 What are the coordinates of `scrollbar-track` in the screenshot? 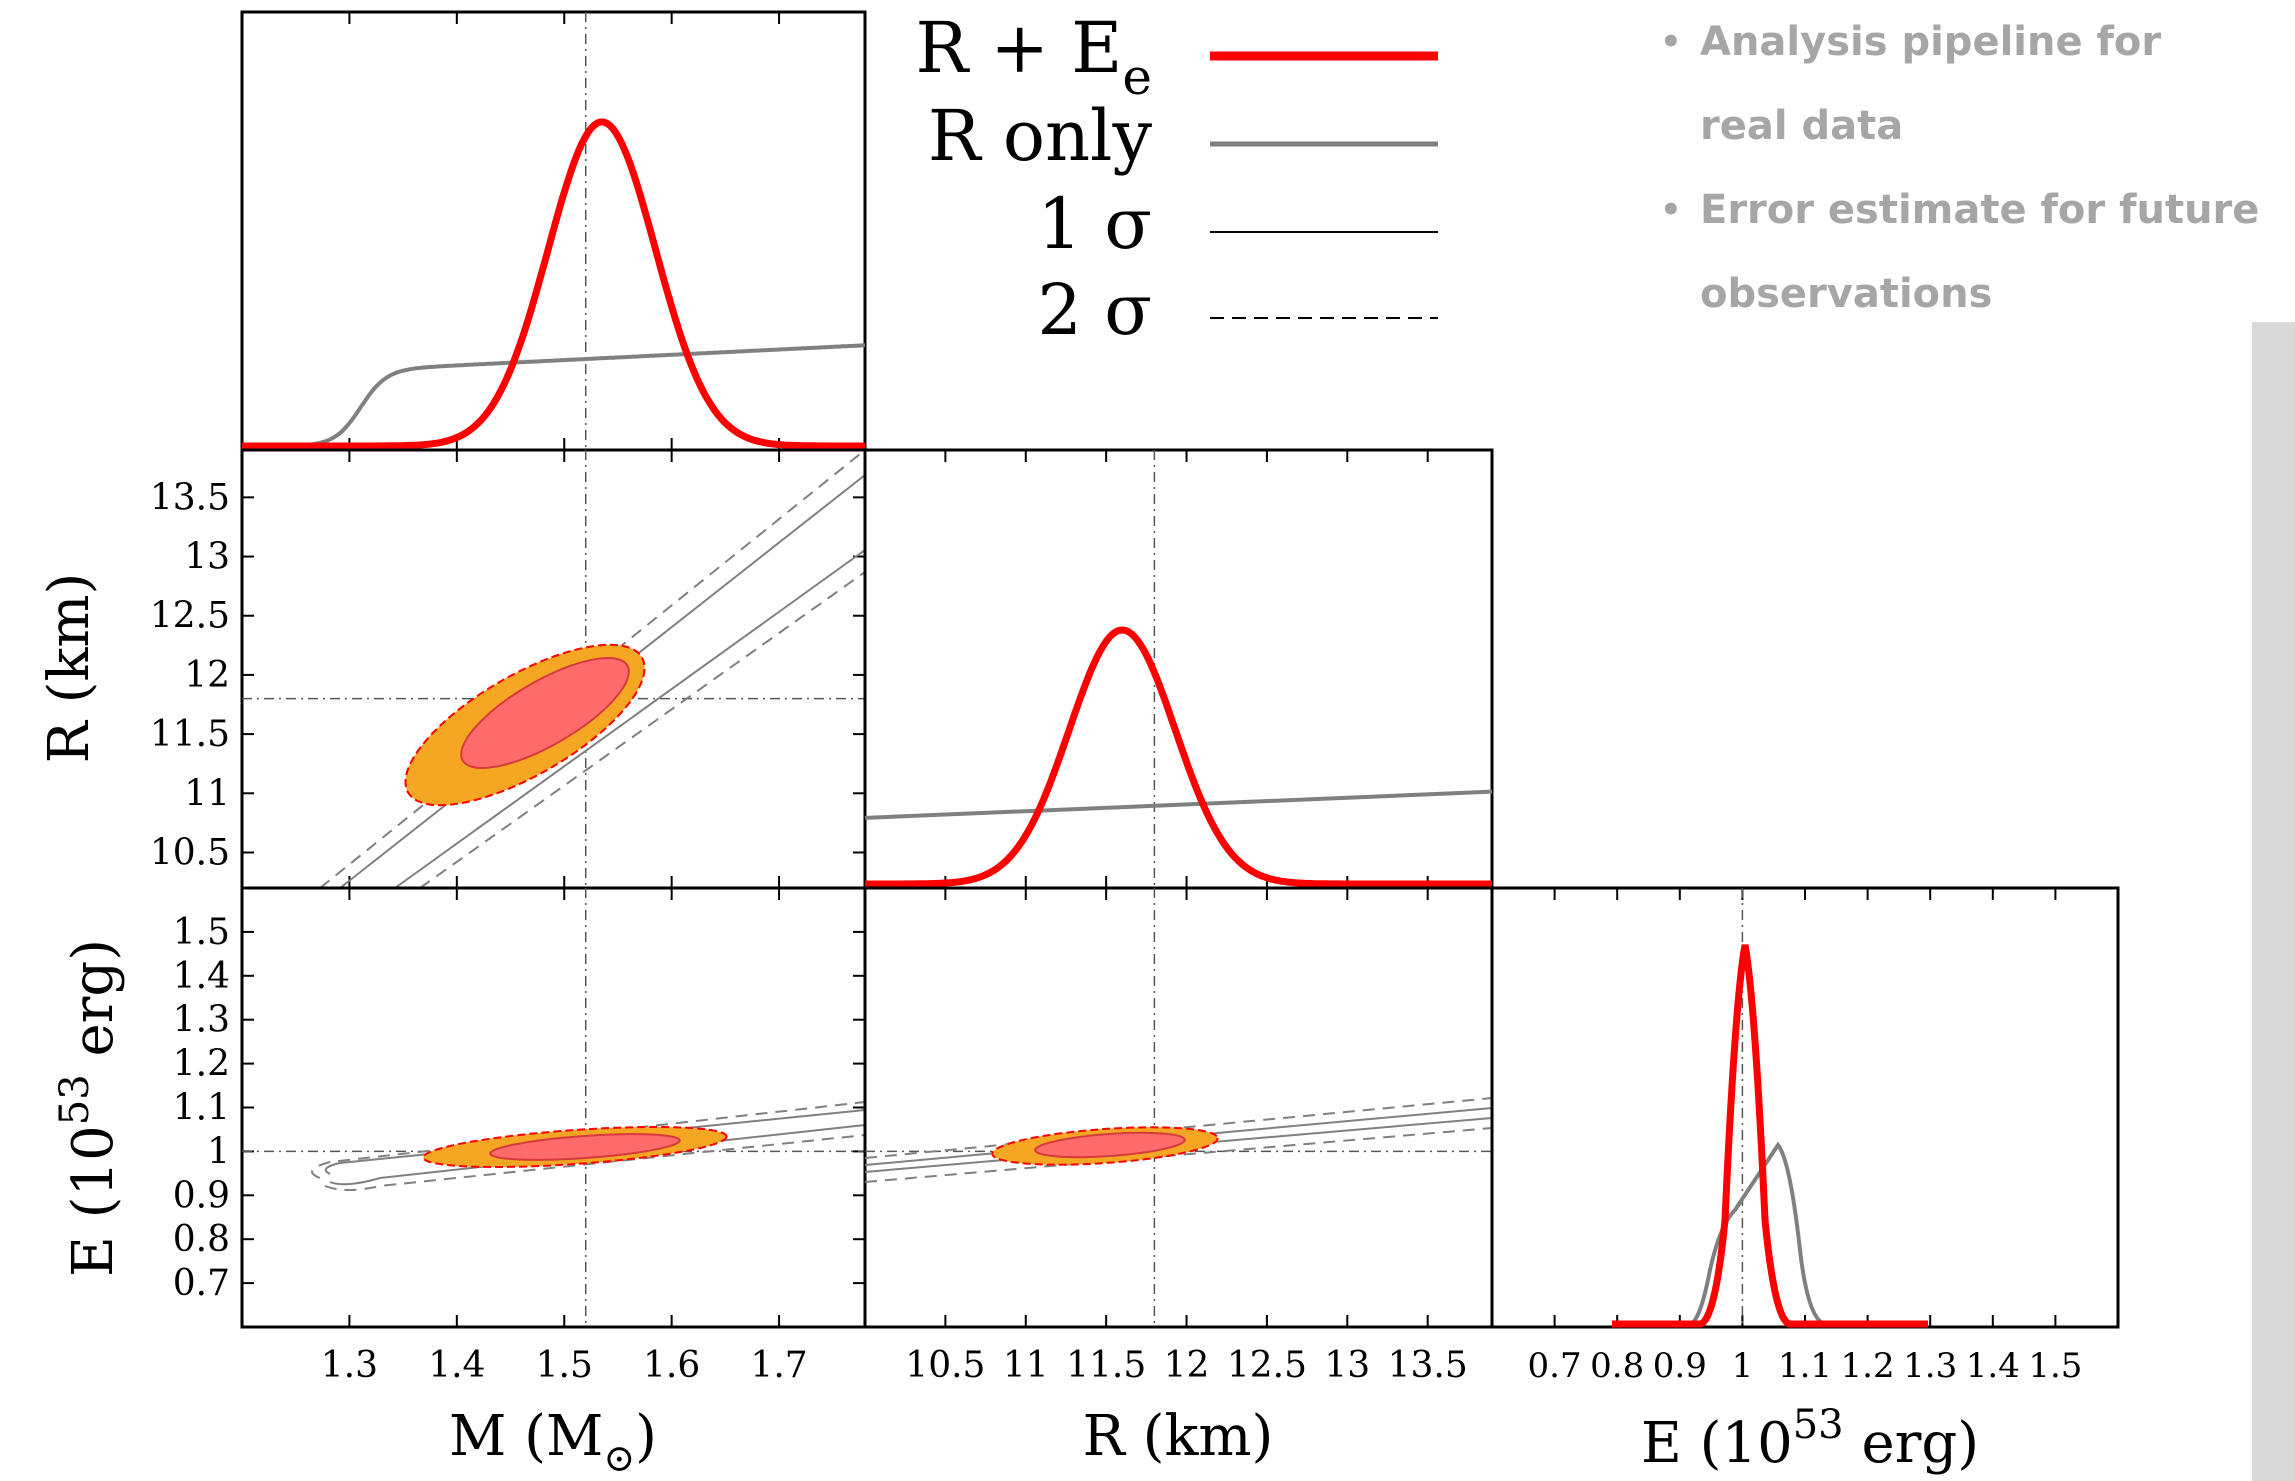 It's located at (2273, 901).